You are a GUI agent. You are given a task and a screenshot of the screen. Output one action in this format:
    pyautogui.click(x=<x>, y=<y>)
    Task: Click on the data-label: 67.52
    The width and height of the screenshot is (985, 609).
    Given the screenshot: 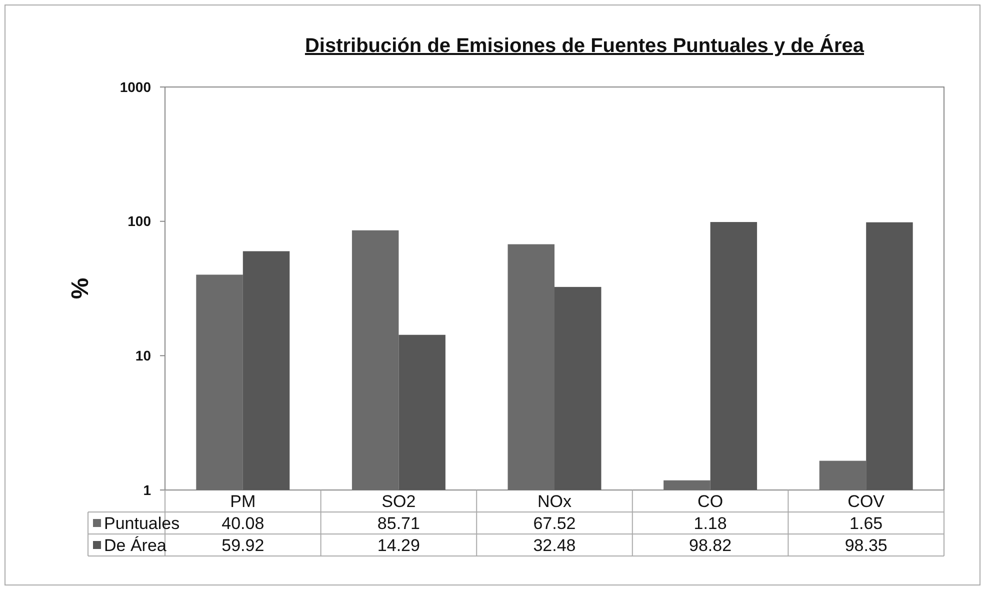 What is the action you would take?
    pyautogui.click(x=554, y=523)
    